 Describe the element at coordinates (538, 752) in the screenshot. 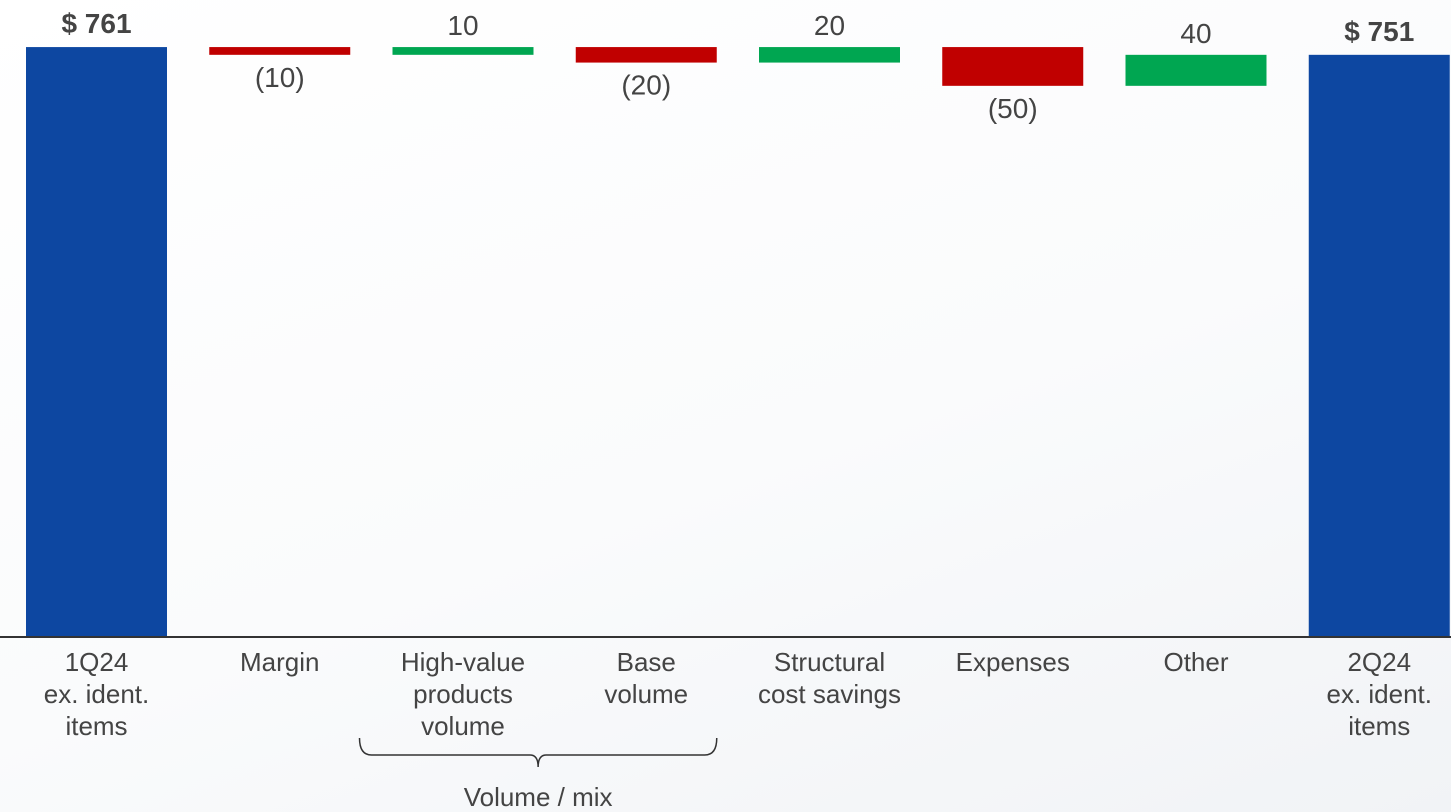

I see `group-brace-icon` at that location.